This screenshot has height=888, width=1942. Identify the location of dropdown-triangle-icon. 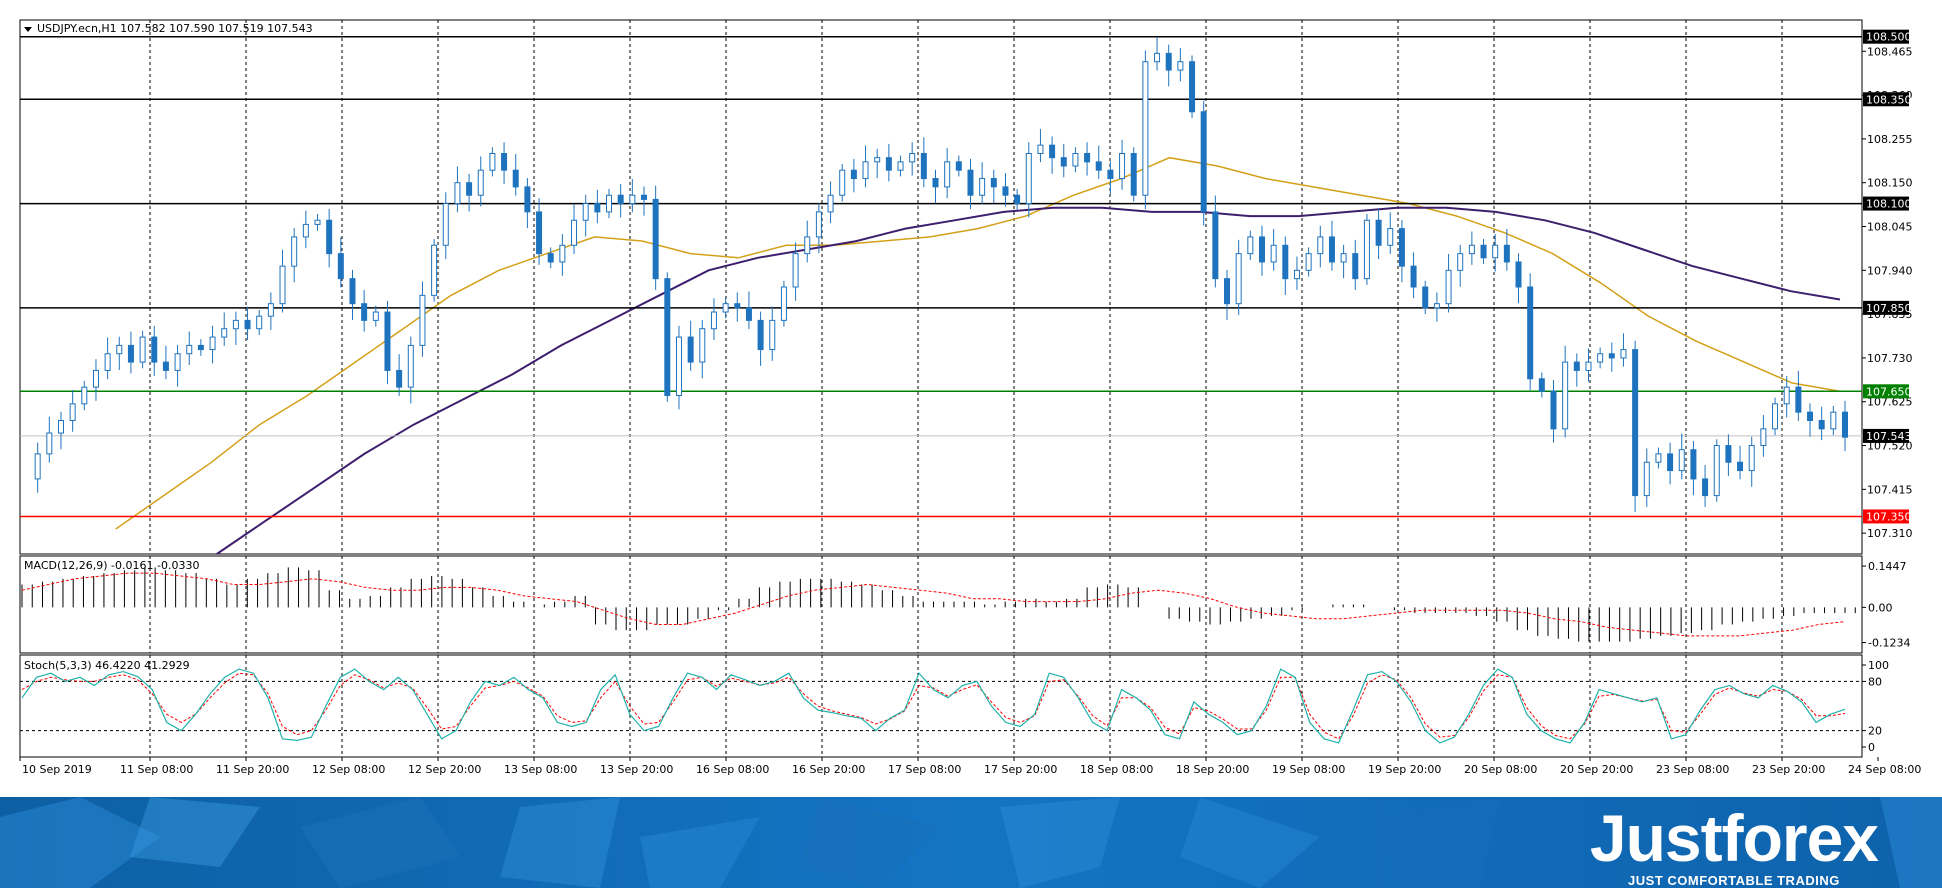
(28, 29).